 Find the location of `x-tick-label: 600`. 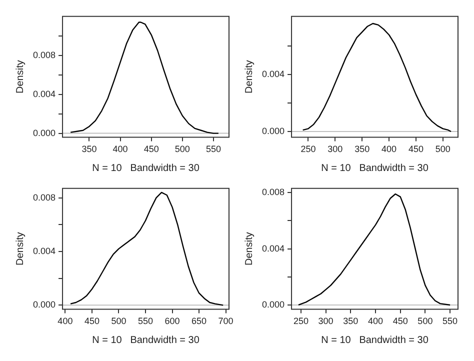

x-tick-label: 600 is located at coordinates (172, 321).